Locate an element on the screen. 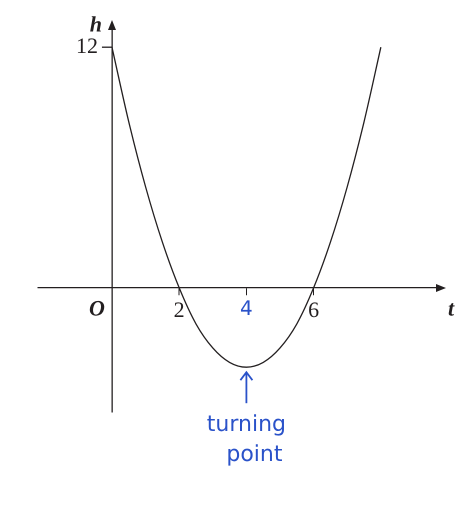 The image size is (471, 520). x-tick-label: 2 is located at coordinates (179, 309).